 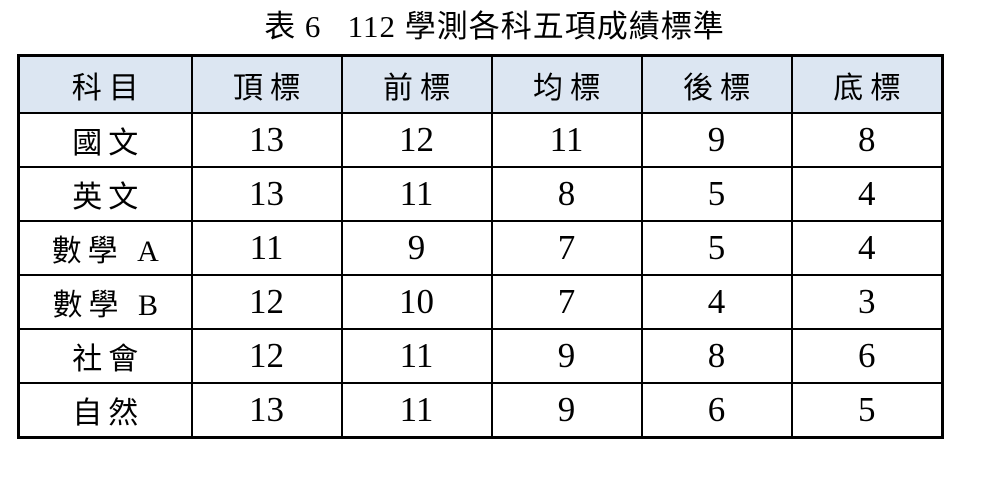 I want to click on page-title: 表 6 112 學測各科五項成績標準, so click(x=494, y=26).